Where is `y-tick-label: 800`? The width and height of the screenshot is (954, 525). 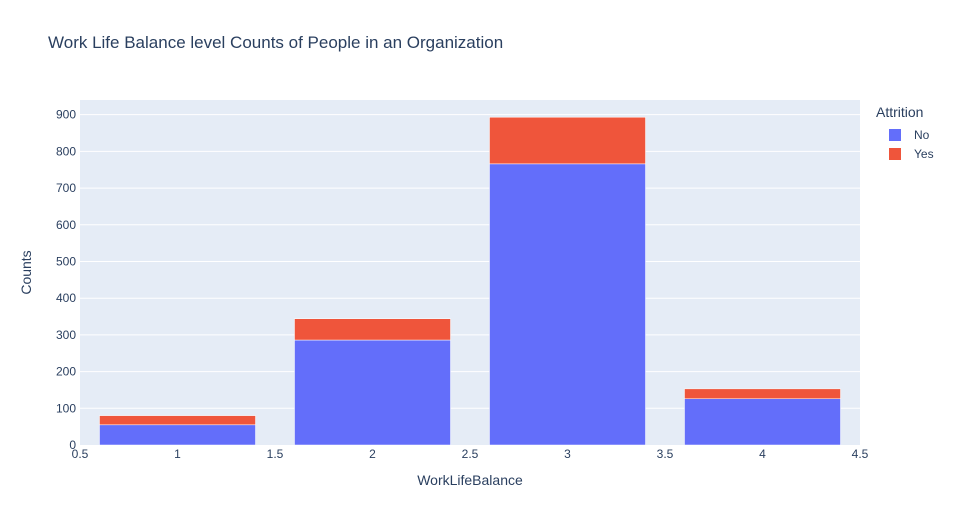
y-tick-label: 800 is located at coordinates (66, 151).